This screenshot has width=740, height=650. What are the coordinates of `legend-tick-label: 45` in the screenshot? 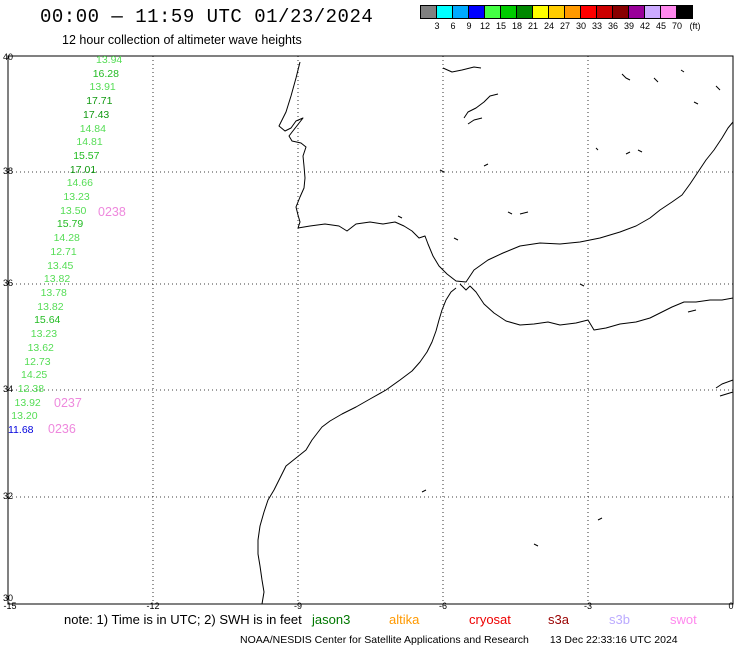 It's located at (661, 26).